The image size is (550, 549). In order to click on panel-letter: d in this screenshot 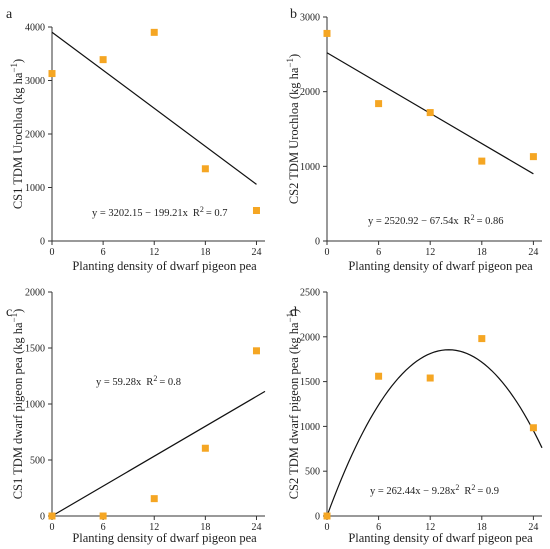, I will do `click(293, 312)`.